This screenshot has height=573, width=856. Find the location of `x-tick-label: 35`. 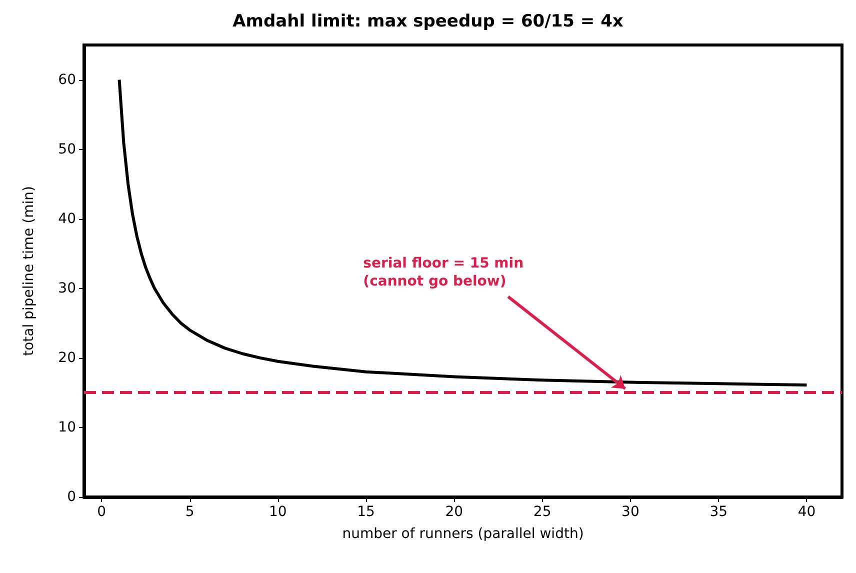

x-tick-label: 35 is located at coordinates (719, 512).